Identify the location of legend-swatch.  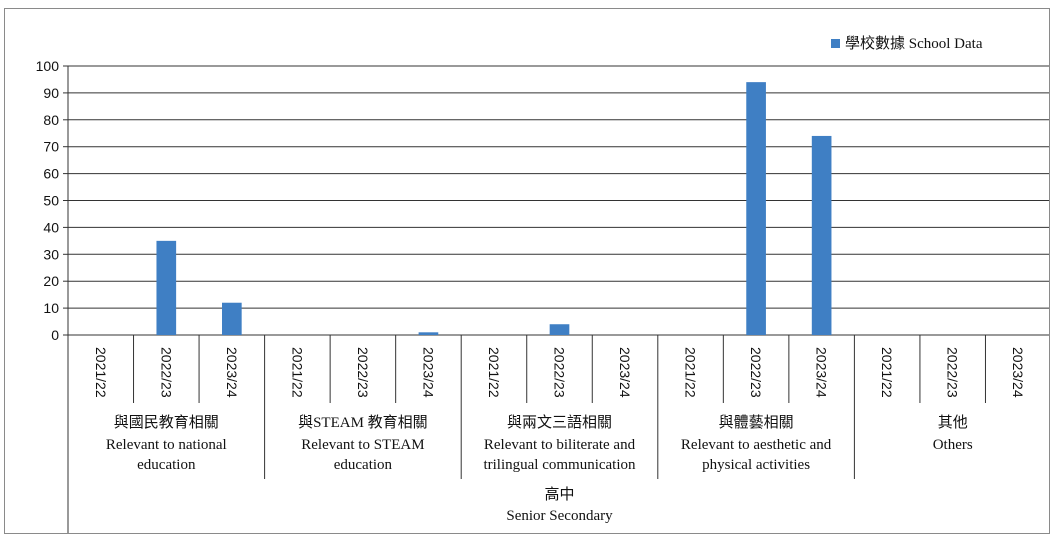
(835, 43).